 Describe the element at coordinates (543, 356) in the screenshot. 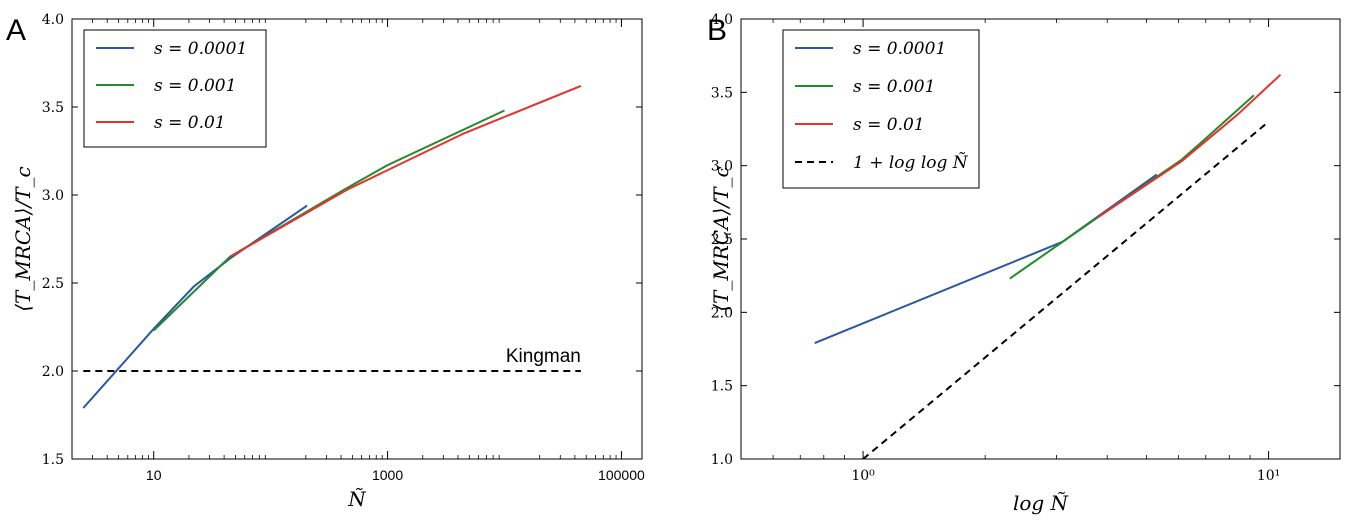

I see `annotation-label: Kingman` at that location.